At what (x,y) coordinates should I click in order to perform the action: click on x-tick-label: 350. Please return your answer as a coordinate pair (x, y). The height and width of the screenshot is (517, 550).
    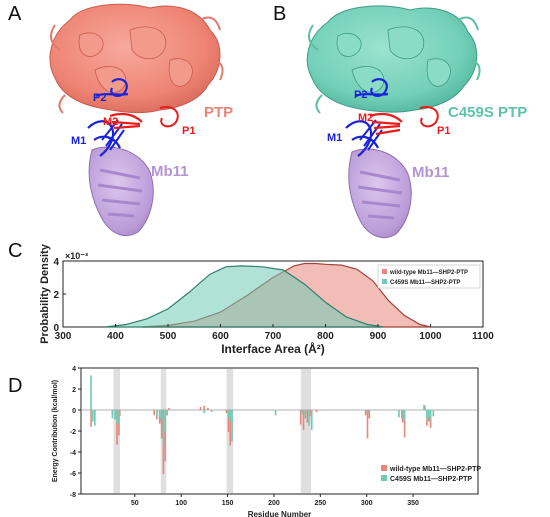
    Looking at the image, I should click on (413, 503).